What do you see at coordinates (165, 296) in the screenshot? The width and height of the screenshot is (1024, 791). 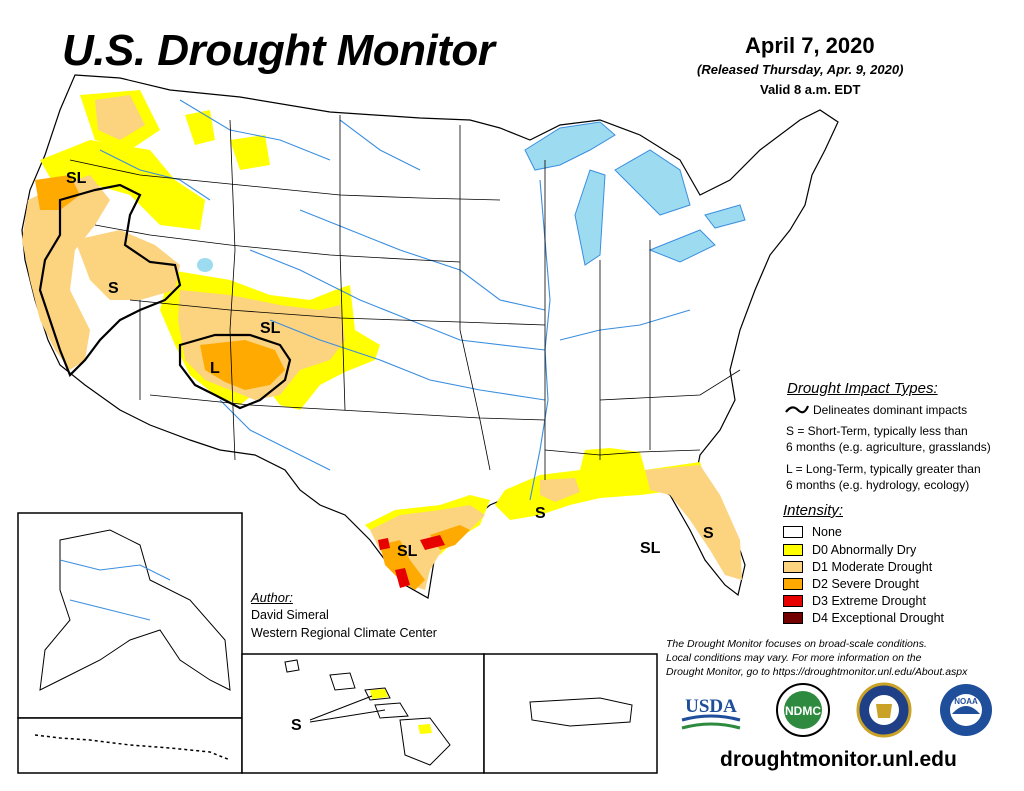 I see `impact-boundaries` at bounding box center [165, 296].